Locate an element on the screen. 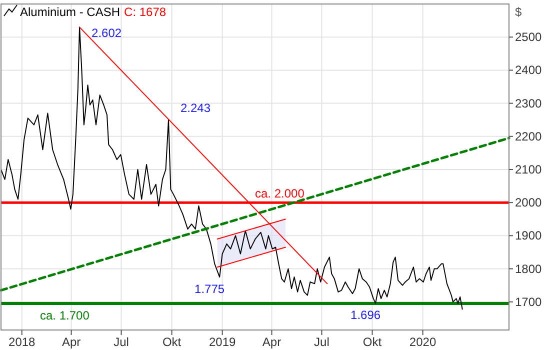 The image size is (550, 350). y-tick-label: 2100 is located at coordinates (528, 169).